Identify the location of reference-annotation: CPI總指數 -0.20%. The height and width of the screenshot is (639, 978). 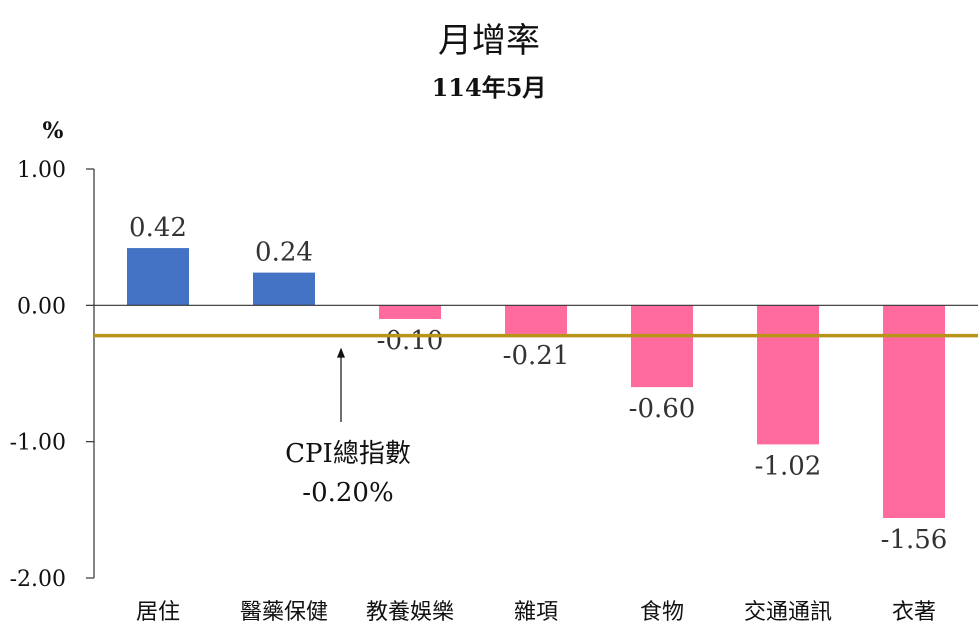
(348, 427).